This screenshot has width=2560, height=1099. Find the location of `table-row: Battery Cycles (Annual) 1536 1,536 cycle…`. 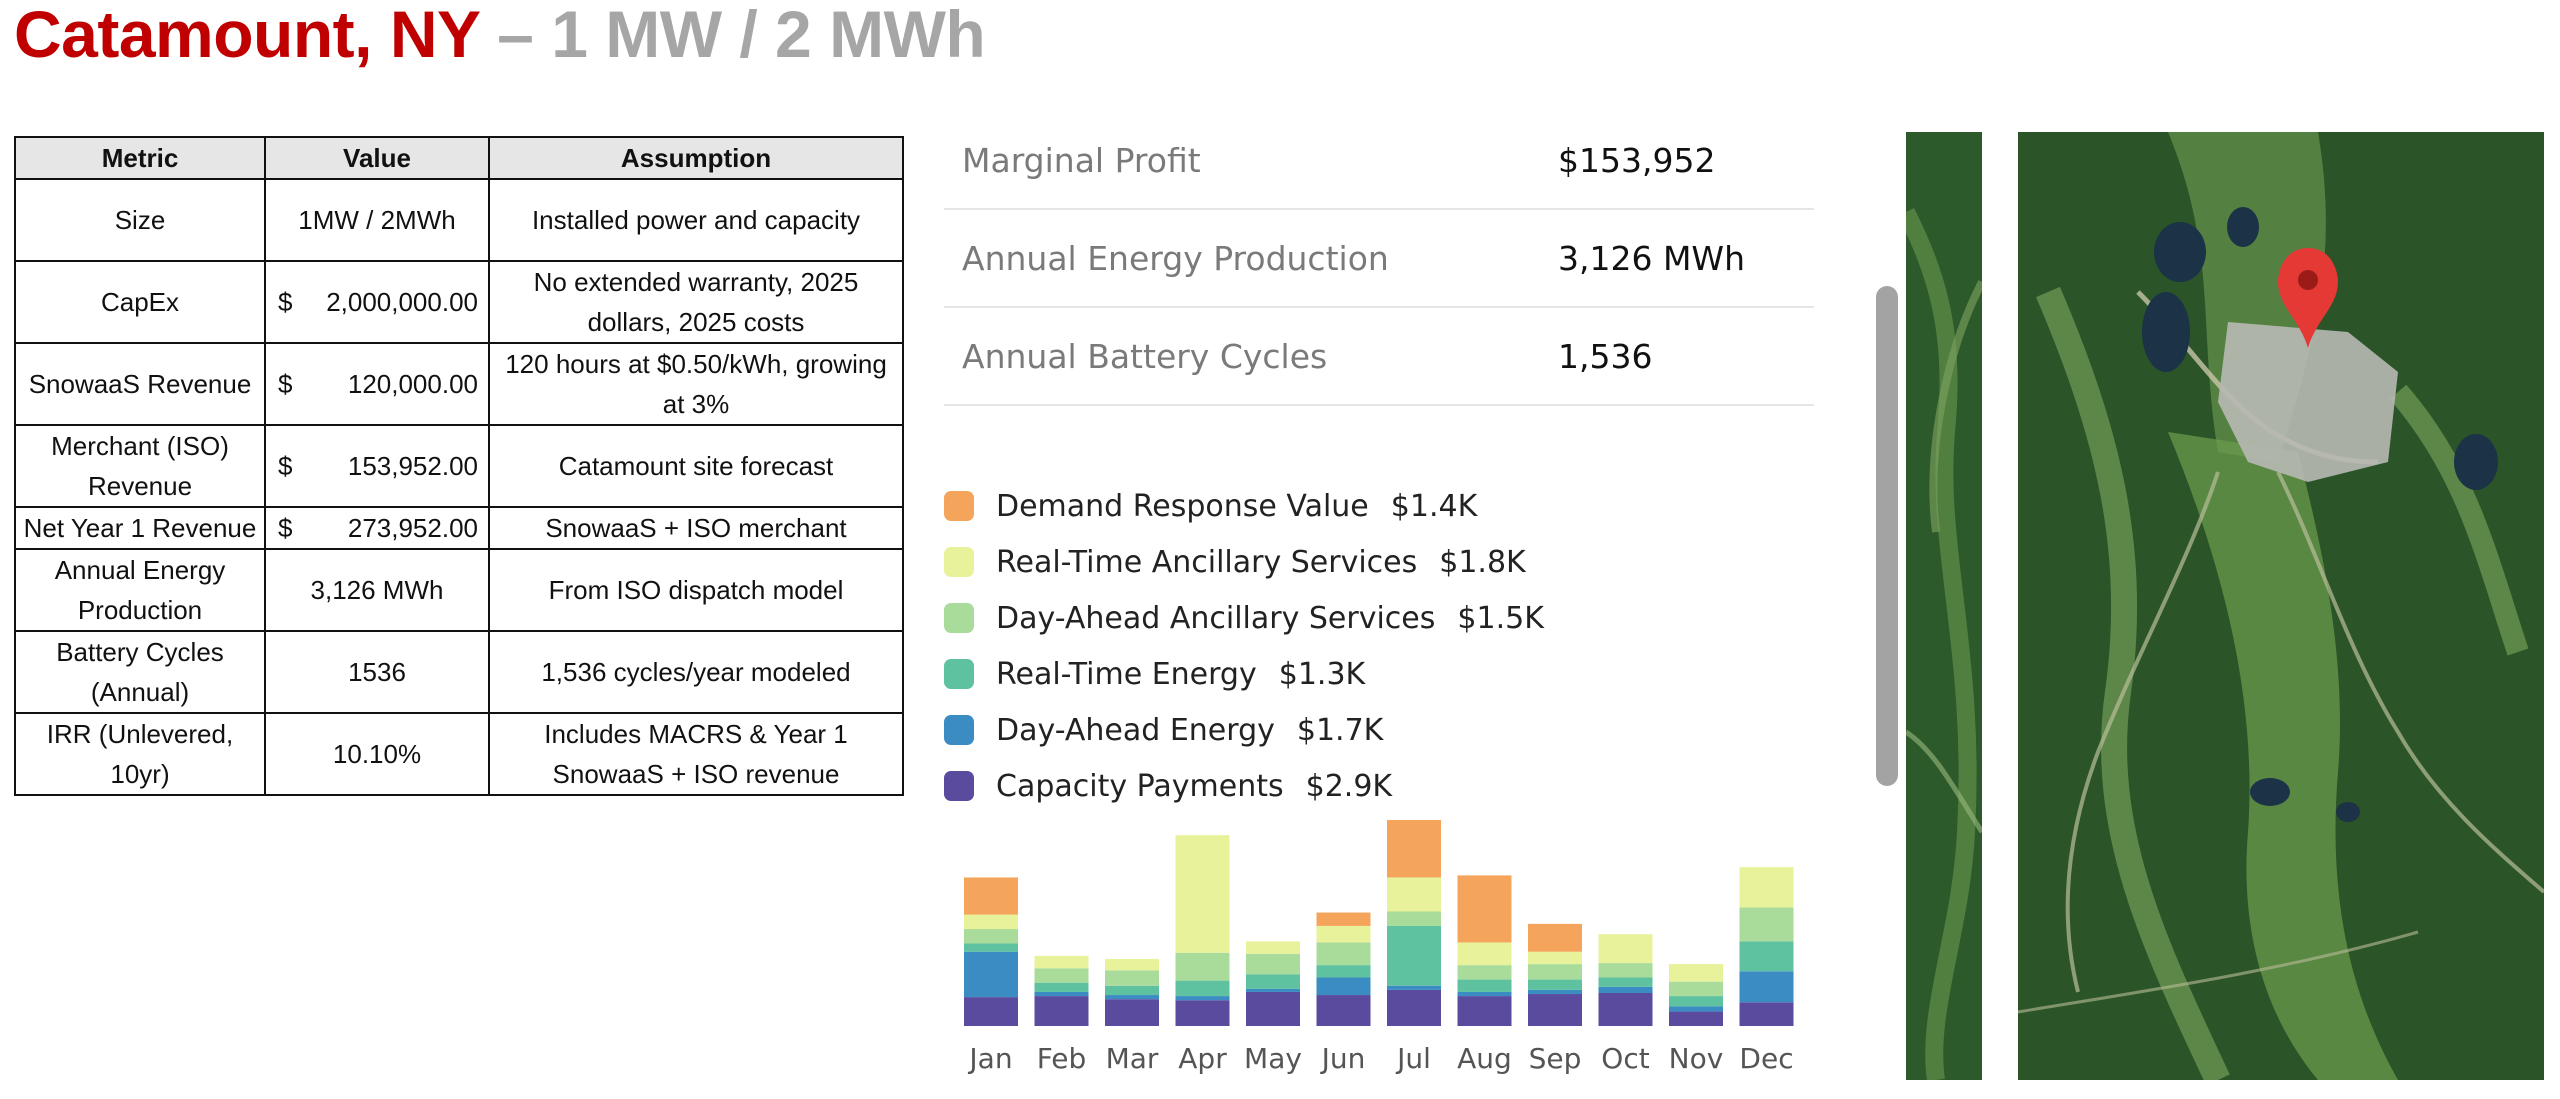

table-row: Battery Cycles (Annual) 1536 1,536 cycle… is located at coordinates (459, 672).